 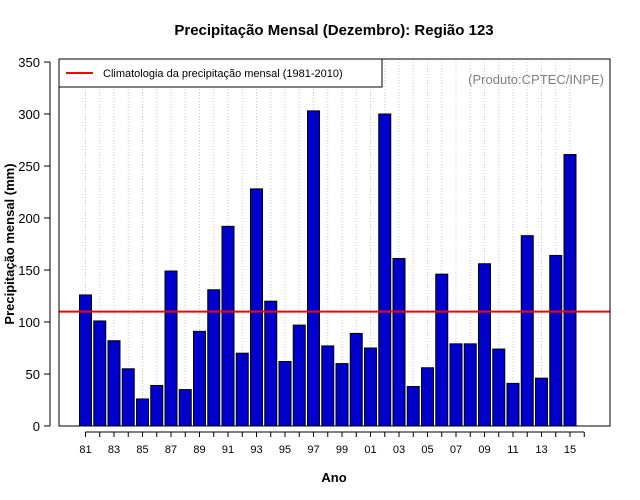 I want to click on x-tick-label: 91, so click(x=228, y=450).